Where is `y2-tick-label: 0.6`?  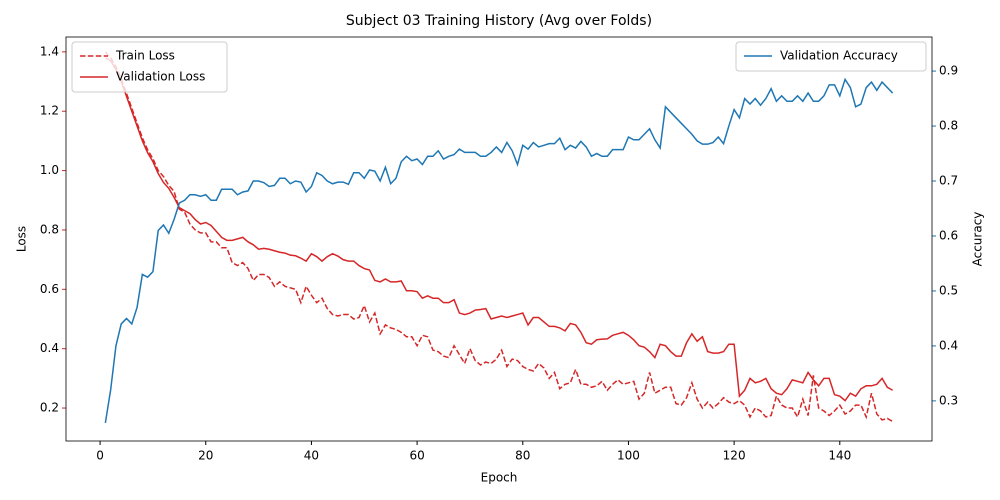 y2-tick-label: 0.6 is located at coordinates (948, 235).